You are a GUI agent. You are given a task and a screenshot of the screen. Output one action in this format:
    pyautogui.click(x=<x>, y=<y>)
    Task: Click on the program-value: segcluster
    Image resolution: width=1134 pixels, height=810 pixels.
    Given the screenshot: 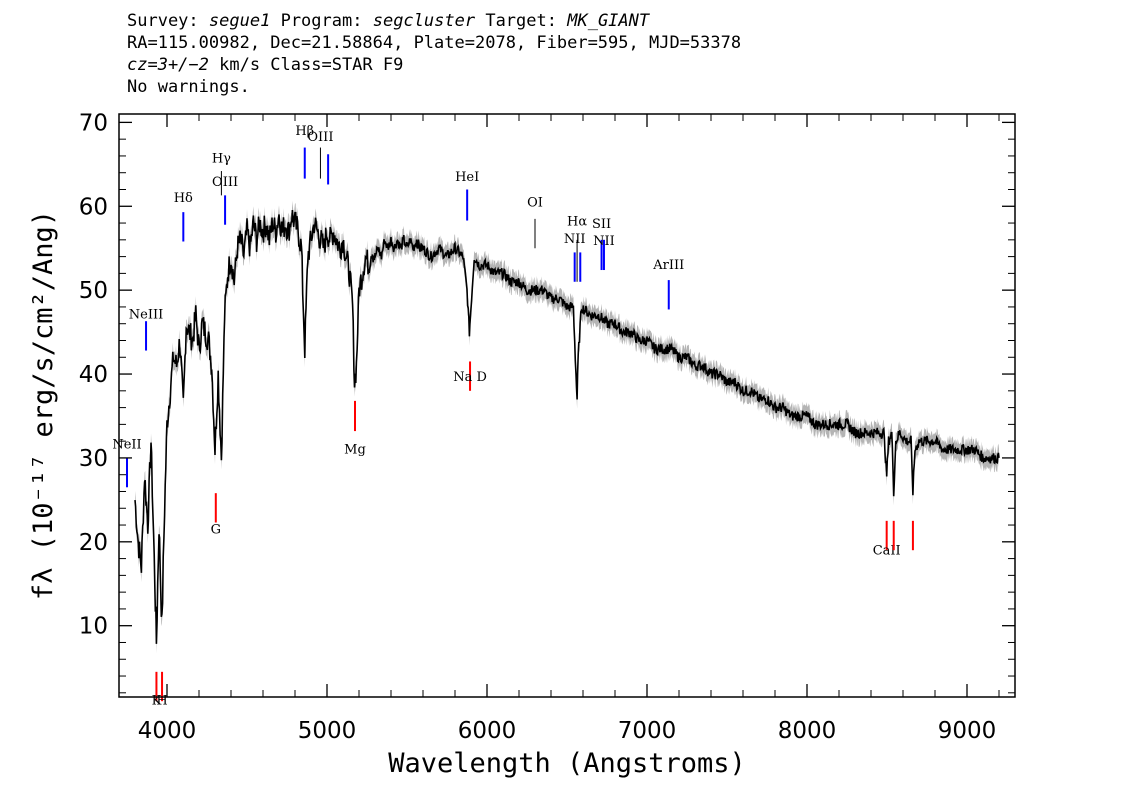 What is the action you would take?
    pyautogui.click(x=424, y=21)
    